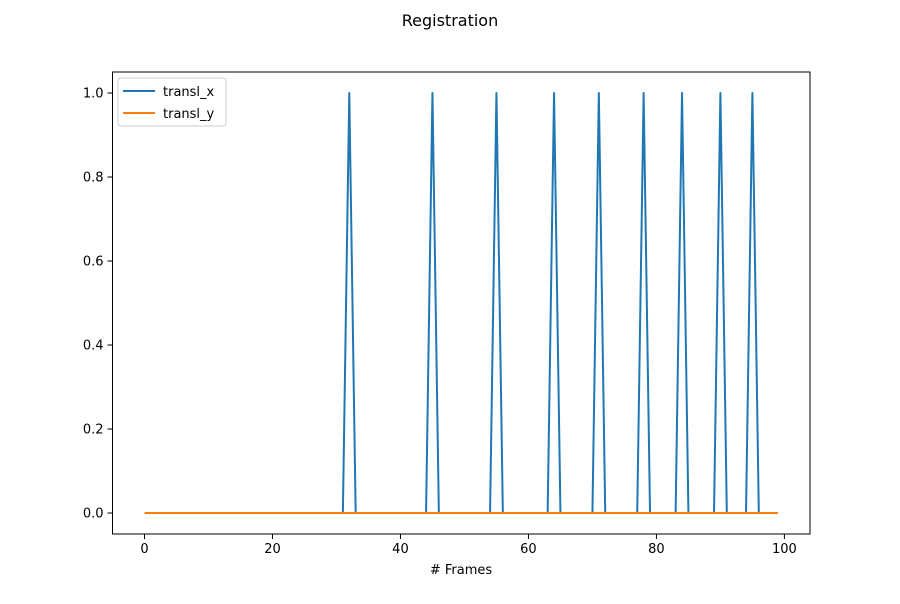 The height and width of the screenshot is (604, 900). I want to click on legend-label-transl-x: transl_x, so click(189, 92).